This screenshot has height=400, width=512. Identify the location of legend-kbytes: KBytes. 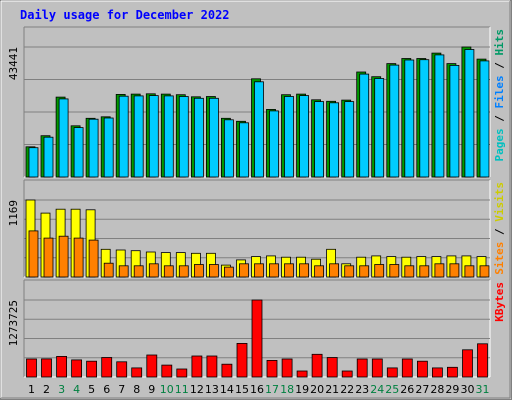
(499, 302).